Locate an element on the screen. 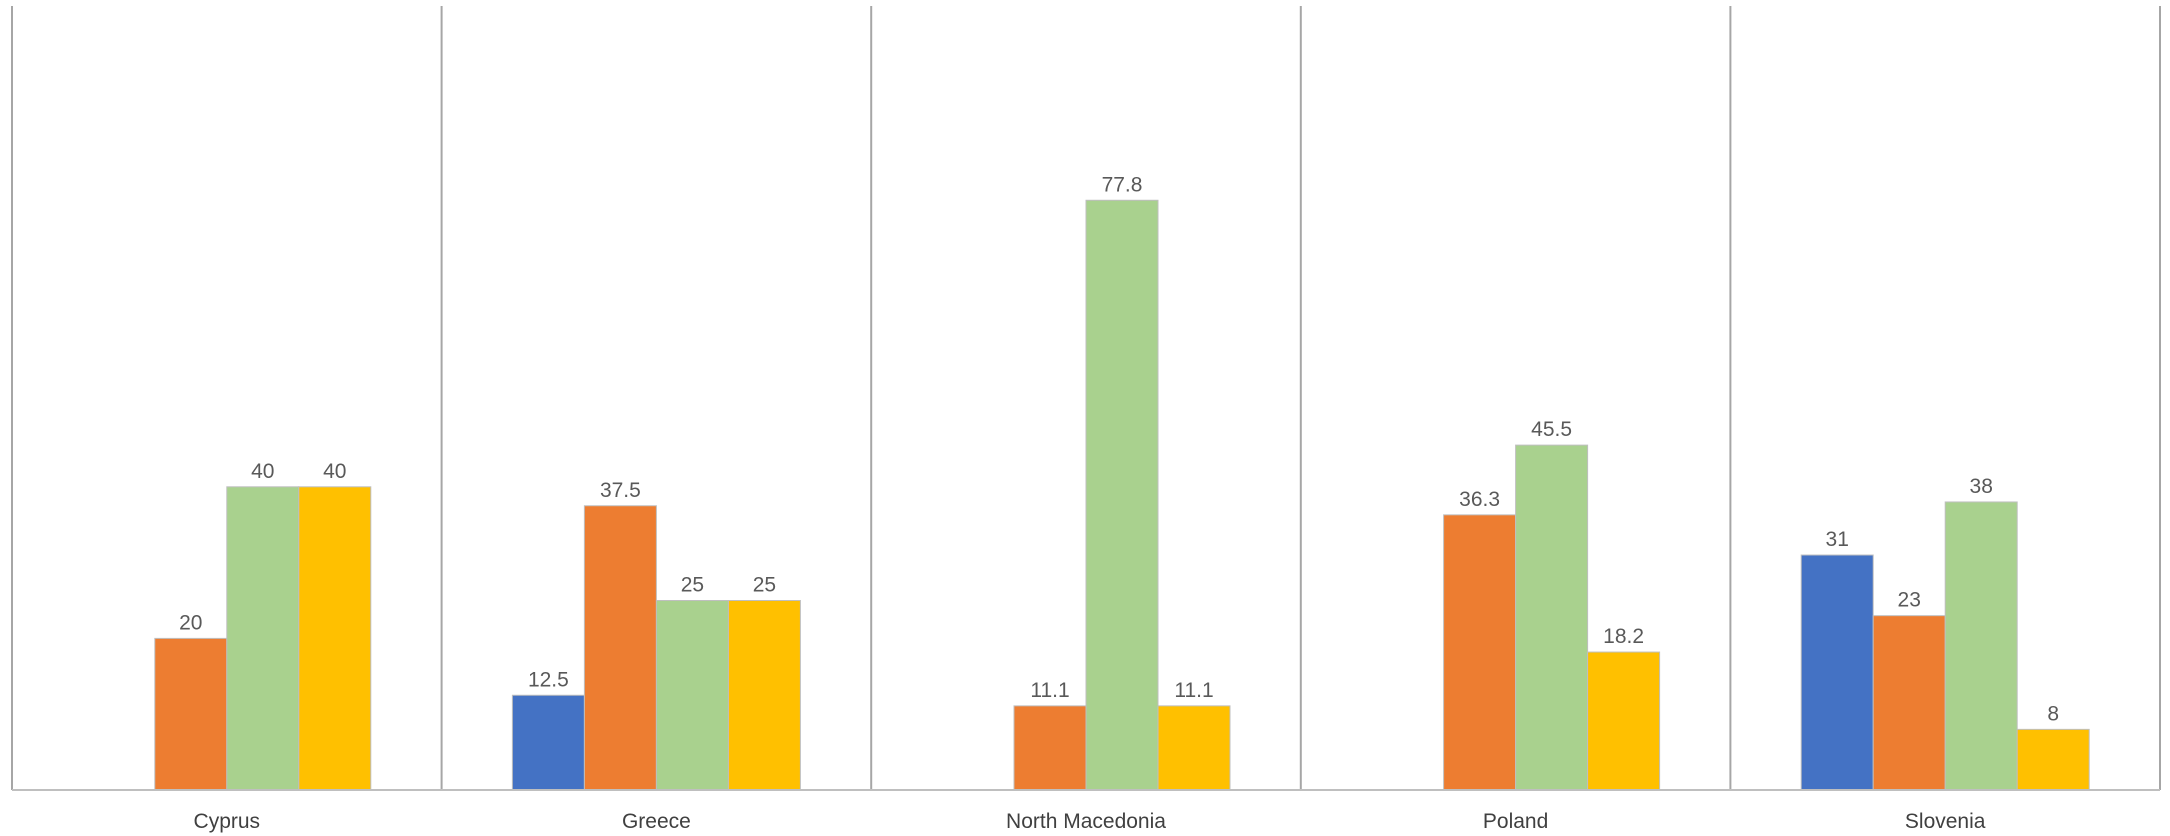  bar-value-label: 38 is located at coordinates (1981, 486).